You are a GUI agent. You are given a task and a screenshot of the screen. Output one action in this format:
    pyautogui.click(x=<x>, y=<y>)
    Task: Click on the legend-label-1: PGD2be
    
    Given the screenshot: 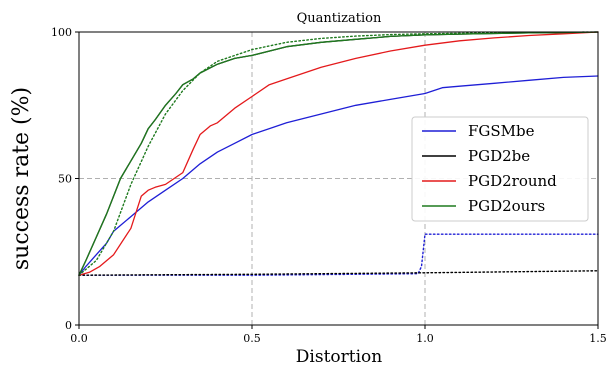 What is the action you would take?
    pyautogui.click(x=499, y=156)
    